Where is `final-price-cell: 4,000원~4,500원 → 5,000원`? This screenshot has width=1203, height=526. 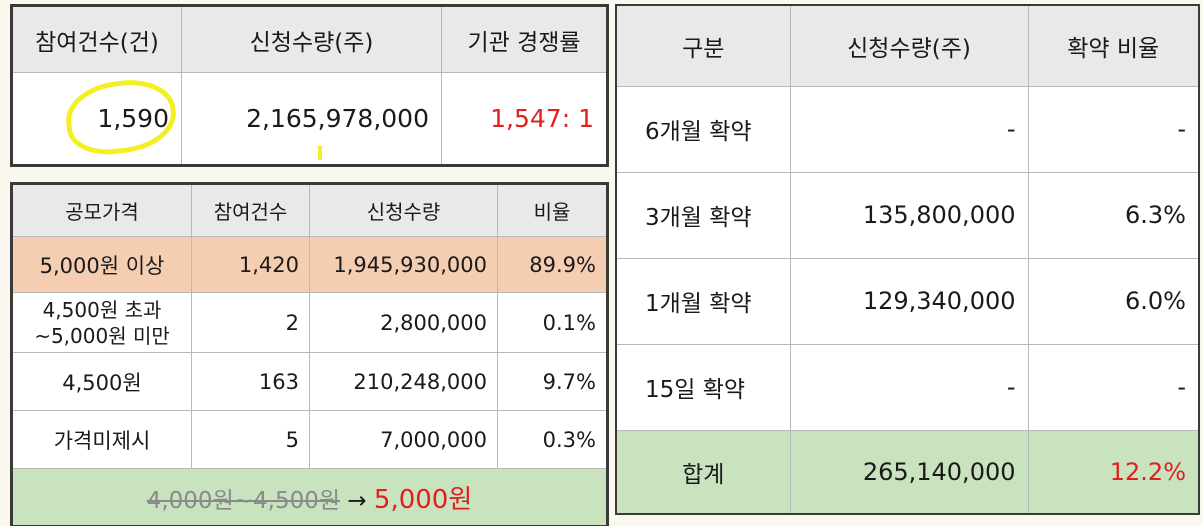 final-price-cell: 4,000원~4,500원 → 5,000원 is located at coordinates (309, 497).